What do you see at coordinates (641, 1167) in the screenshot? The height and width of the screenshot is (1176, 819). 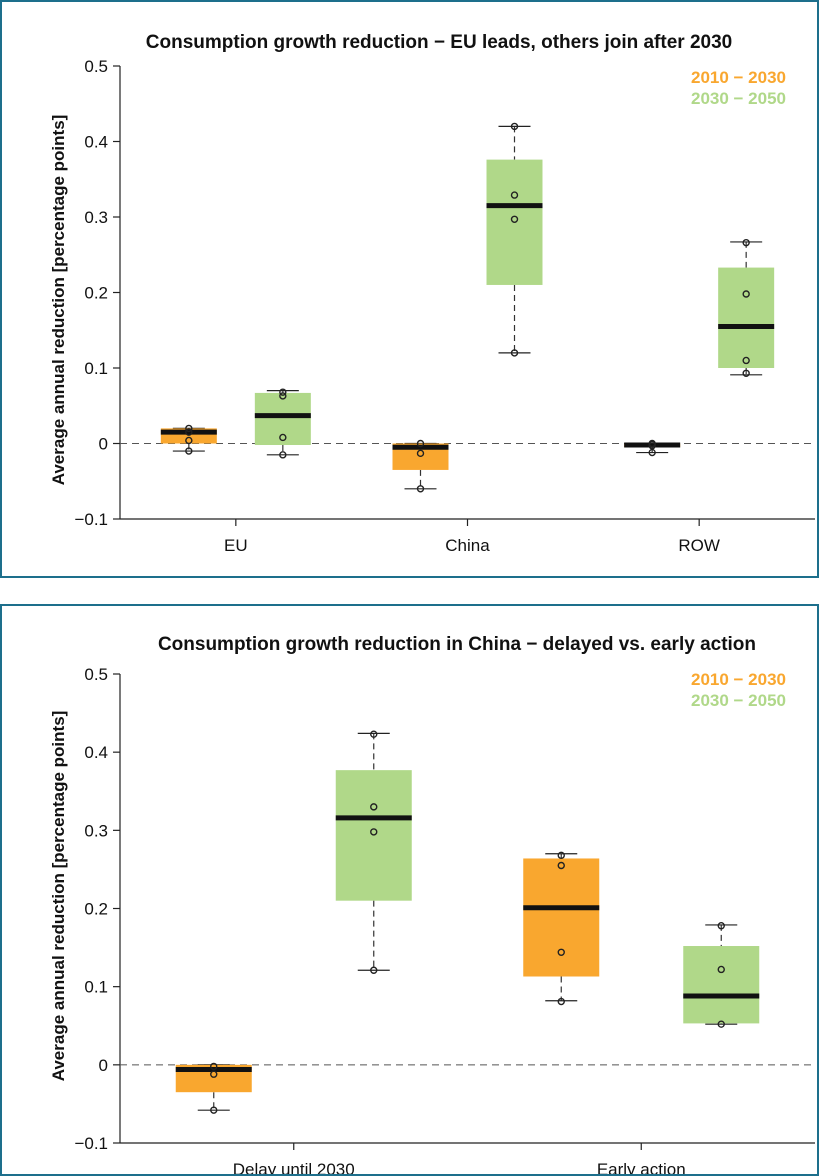 I see `x-tick-label: Early action` at bounding box center [641, 1167].